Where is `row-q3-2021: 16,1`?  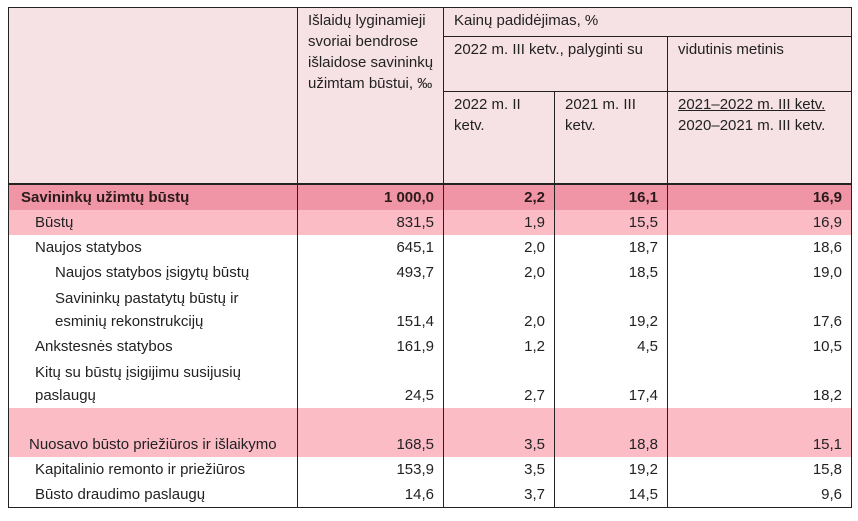
row-q3-2021: 16,1 is located at coordinates (611, 196).